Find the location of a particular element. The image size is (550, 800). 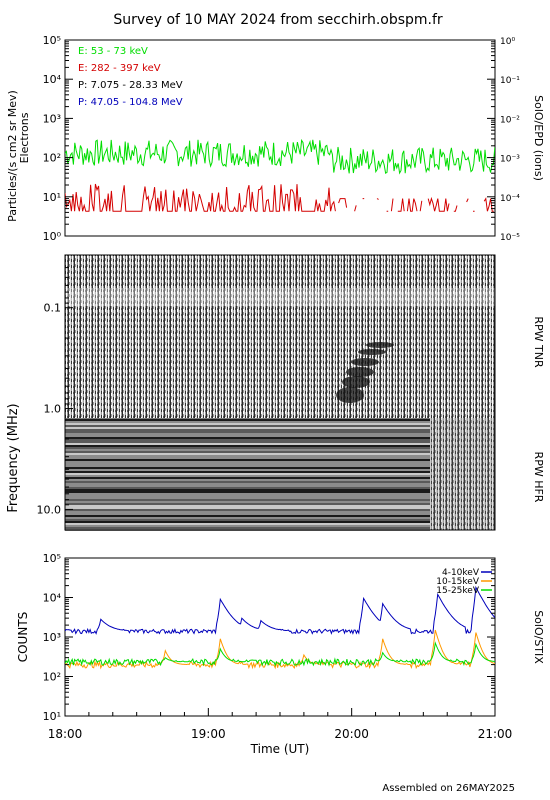

particles-y2-tick-label: 10⁻³ is located at coordinates (510, 160).